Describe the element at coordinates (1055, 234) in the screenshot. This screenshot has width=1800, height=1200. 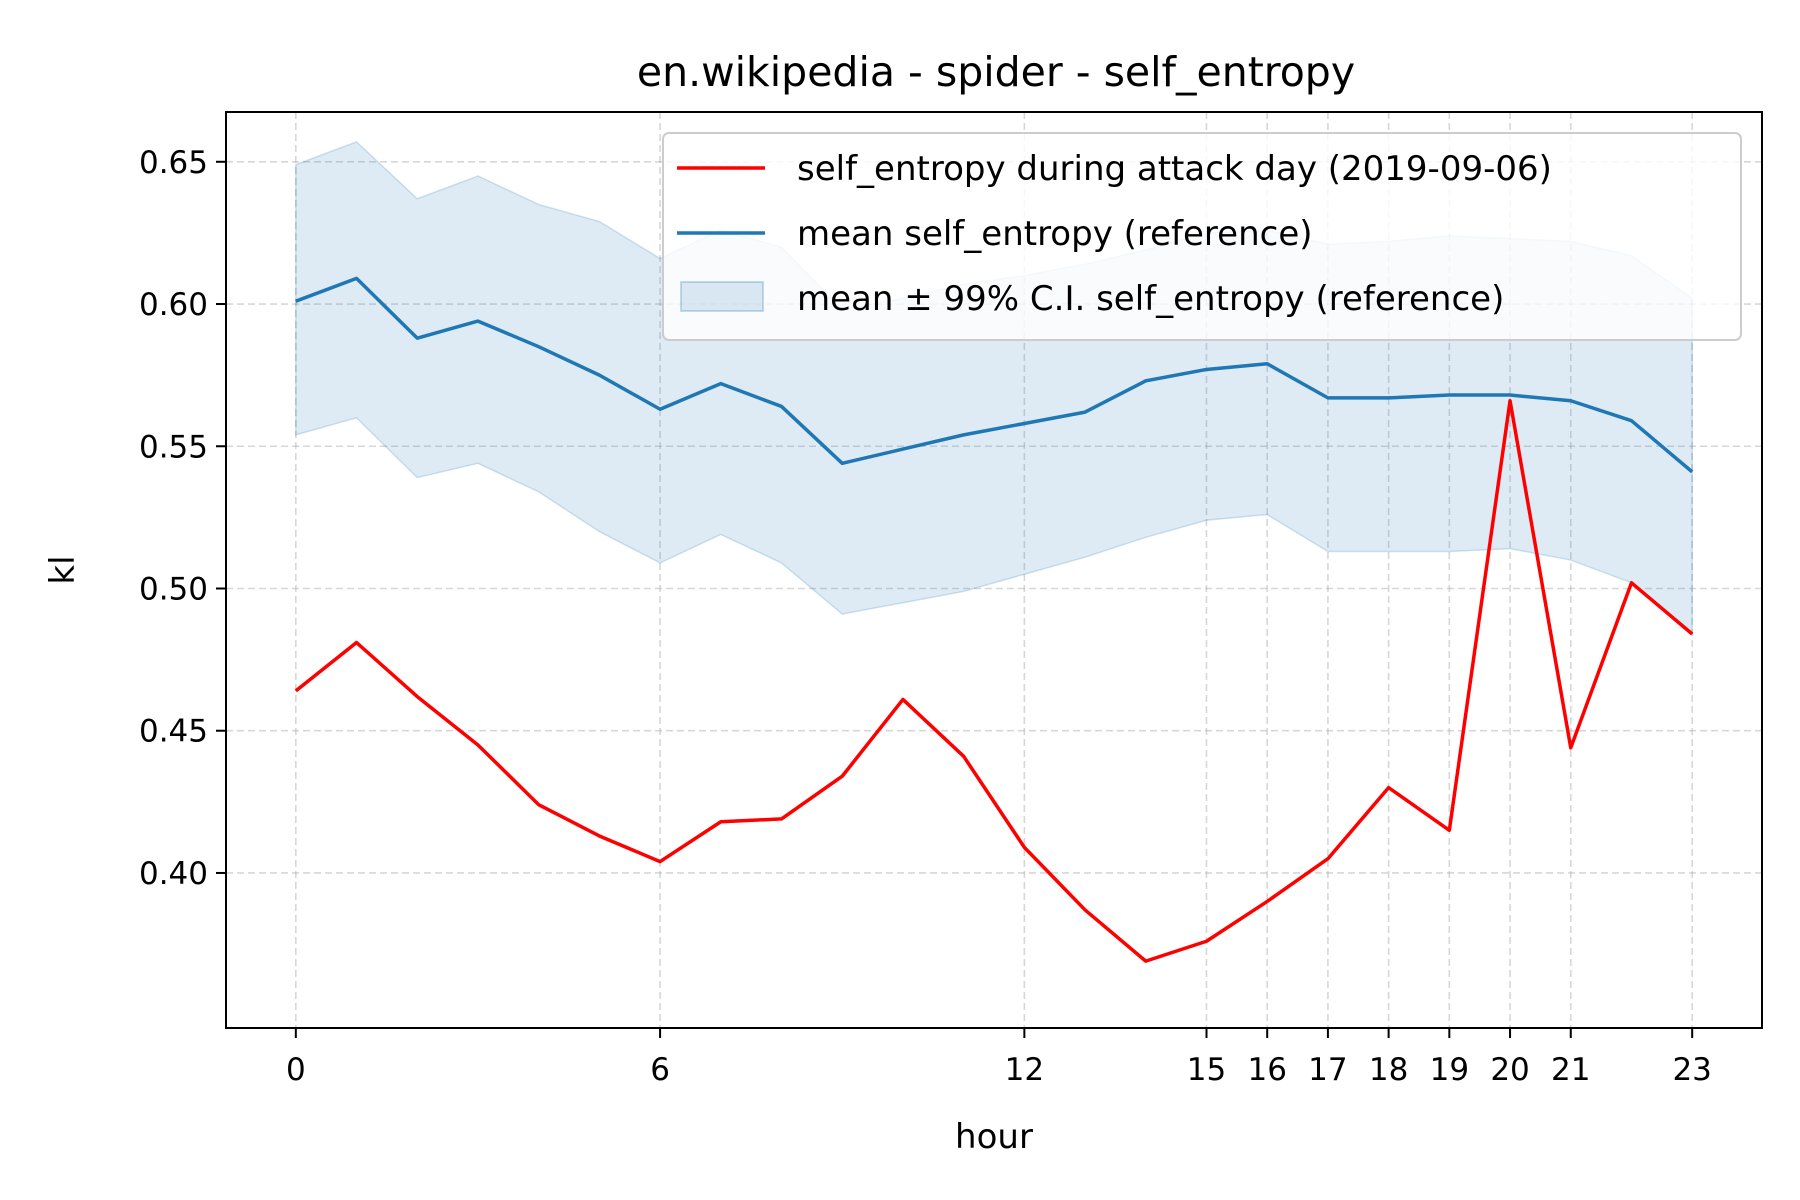
I see `legend-label-mean: mean self_entropy (reference)` at that location.